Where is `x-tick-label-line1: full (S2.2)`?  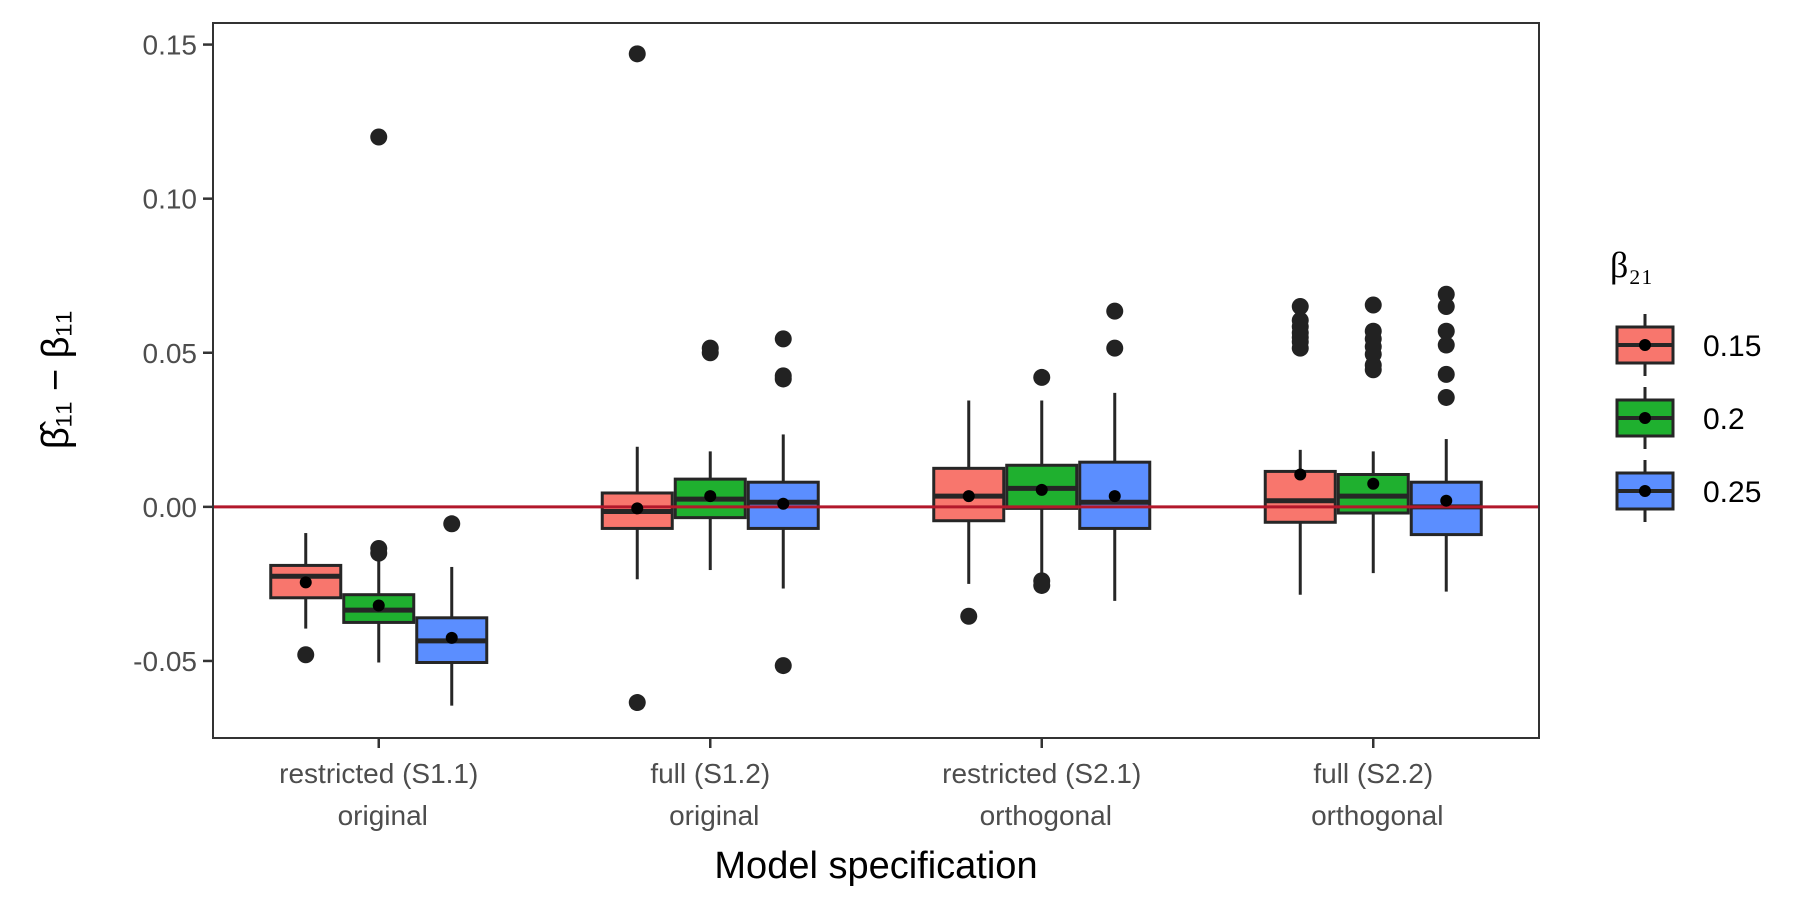
x-tick-label-line1: full (S2.2) is located at coordinates (1373, 773).